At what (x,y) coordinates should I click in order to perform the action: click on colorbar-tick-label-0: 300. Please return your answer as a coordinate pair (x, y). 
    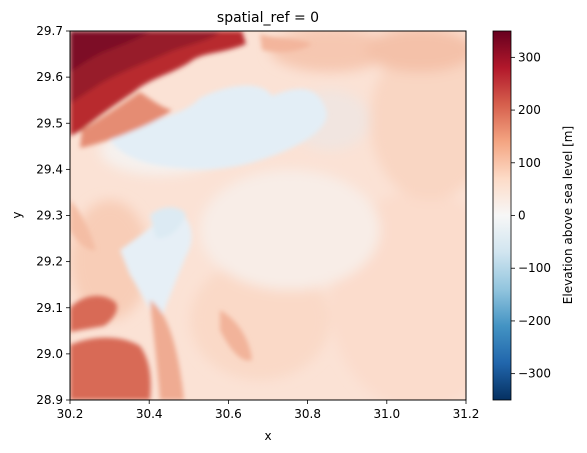
    Looking at the image, I should click on (529, 57).